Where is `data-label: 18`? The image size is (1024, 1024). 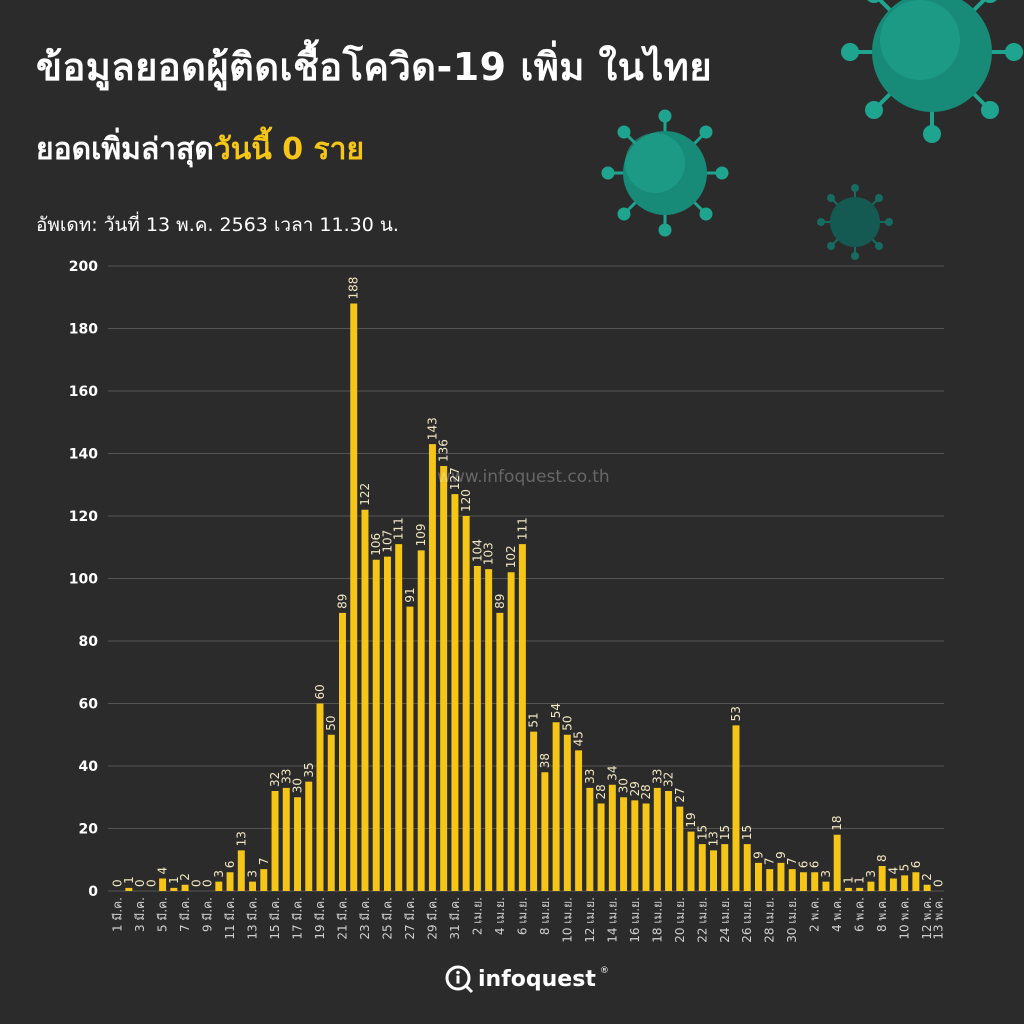 data-label: 18 is located at coordinates (837, 822).